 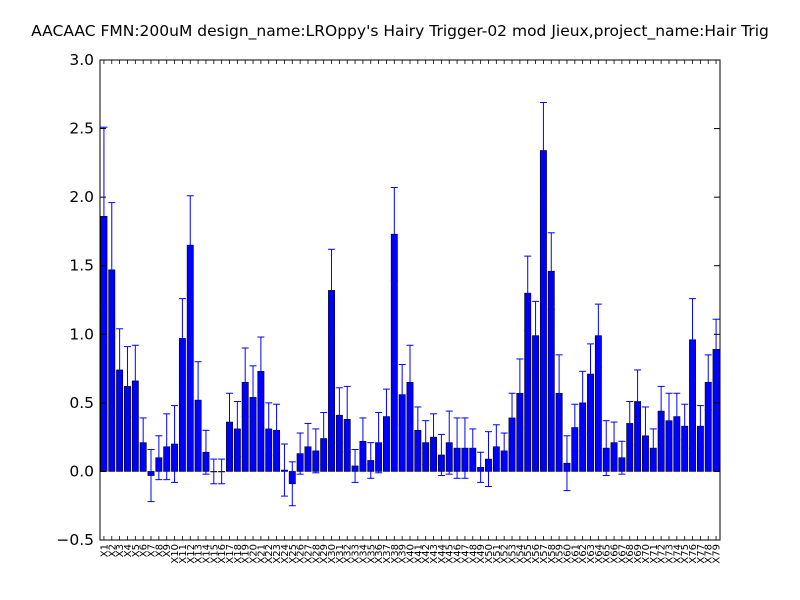 I want to click on x-tick-label-X6: X6, so click(x=144, y=550).